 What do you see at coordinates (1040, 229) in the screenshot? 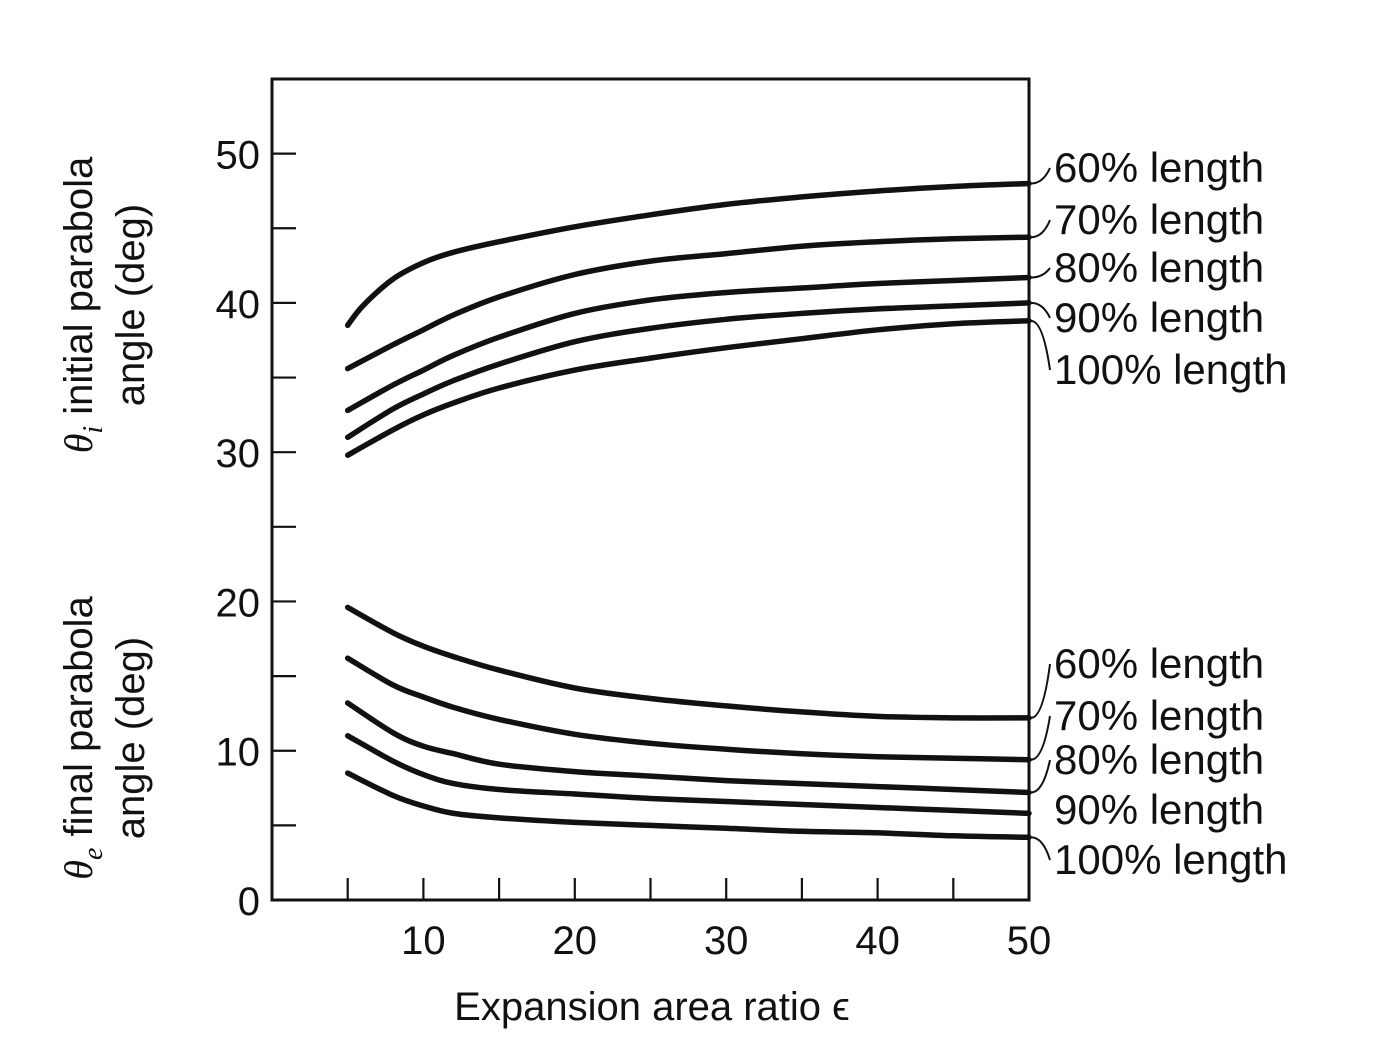
I see `leader-initial-70-length` at bounding box center [1040, 229].